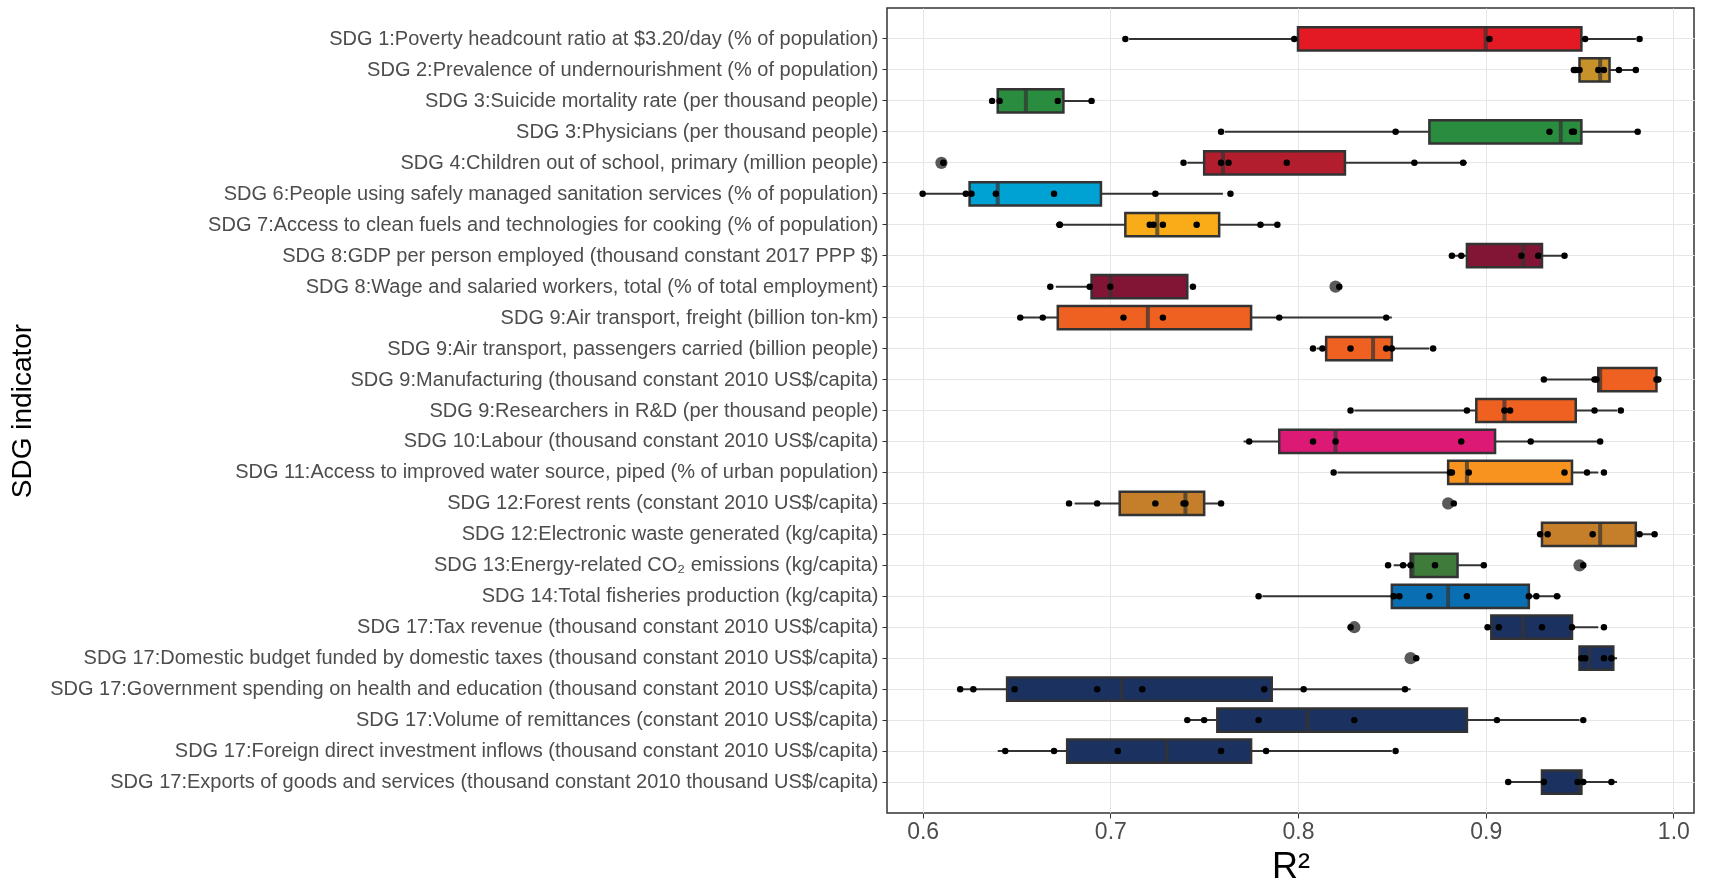 The width and height of the screenshot is (1717, 895). What do you see at coordinates (618, 626) in the screenshot?
I see `y-tick-label: SDG 17:Tax revenue (thousand constant 2010 US$/capita)` at bounding box center [618, 626].